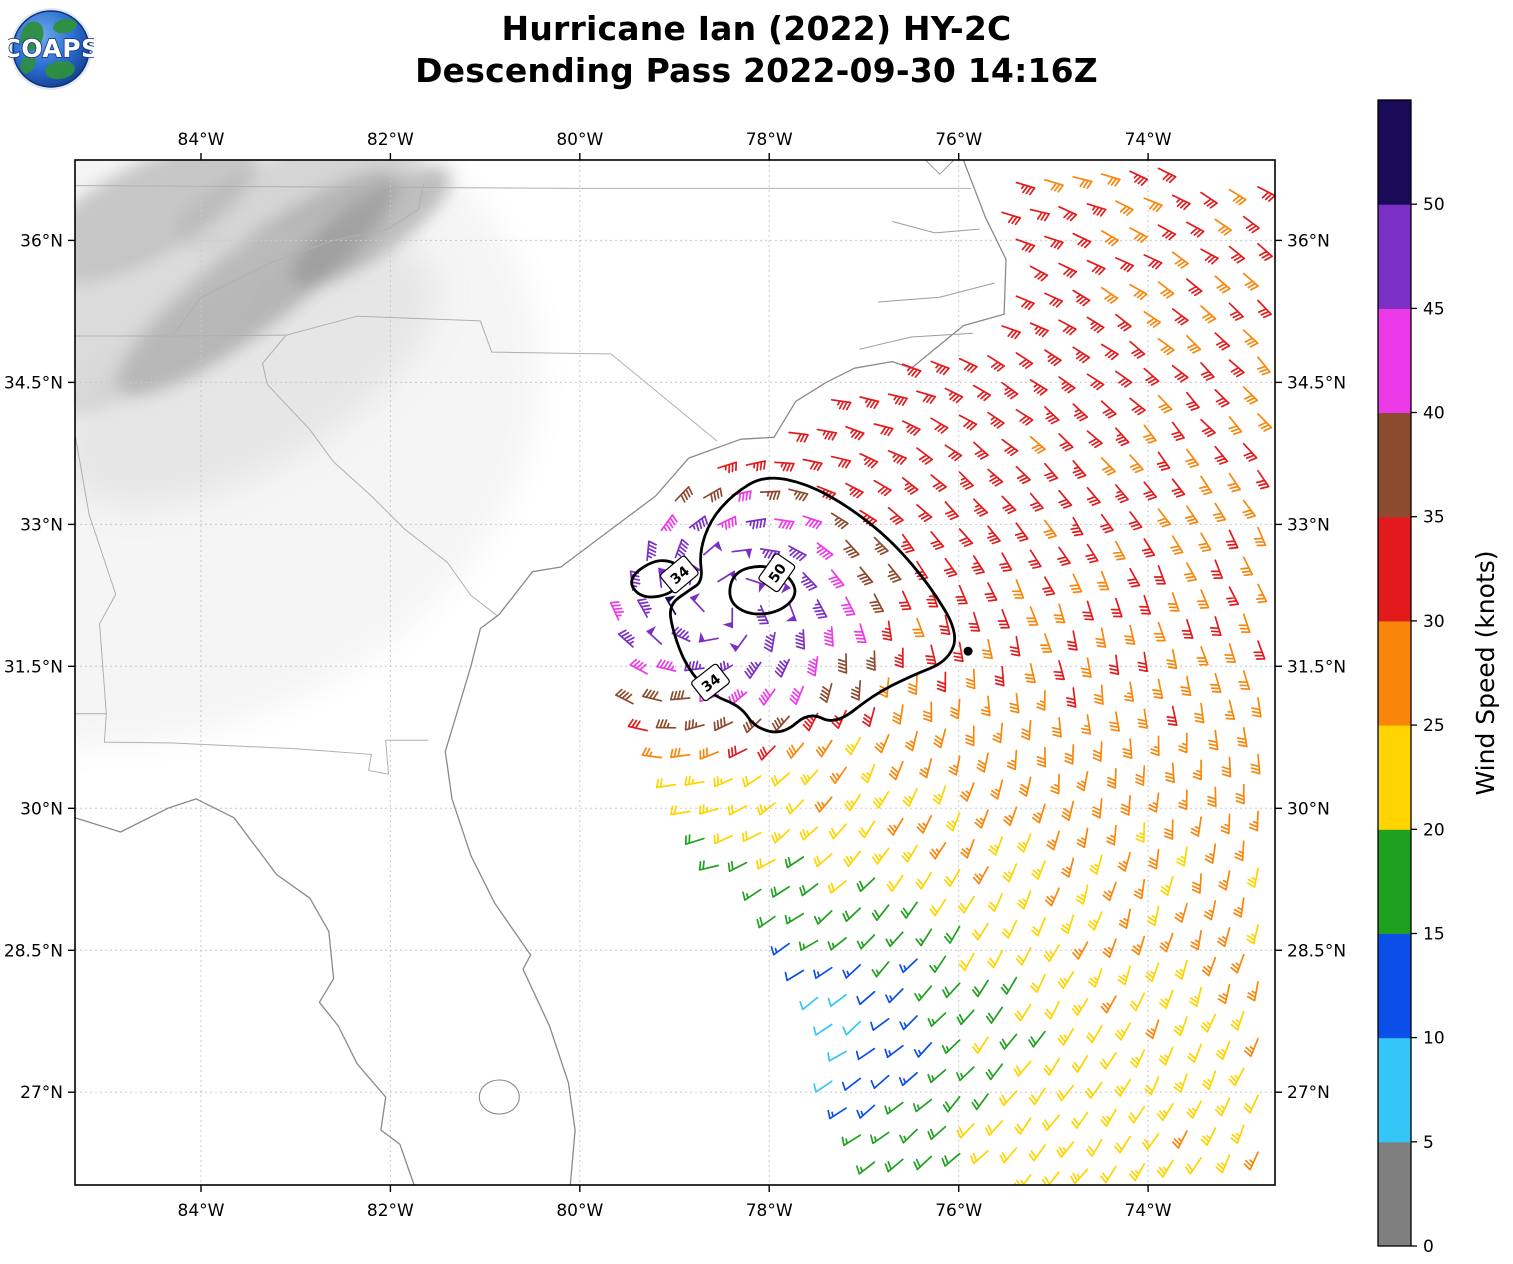 The image size is (1513, 1264). I want to click on wind-barb-flags-bin-50-55kt, so click(670, 599).